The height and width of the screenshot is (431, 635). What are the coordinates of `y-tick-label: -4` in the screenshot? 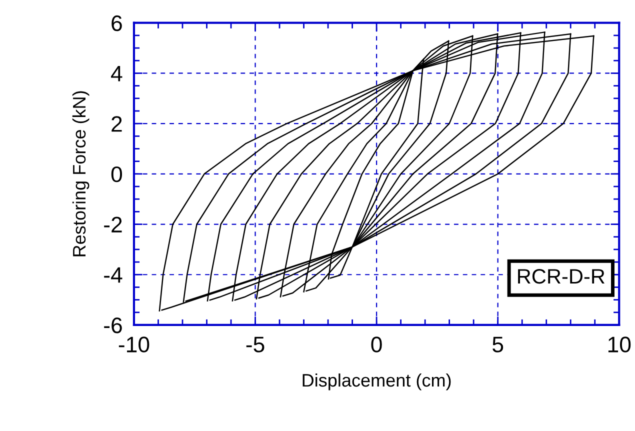 It's located at (113, 275).